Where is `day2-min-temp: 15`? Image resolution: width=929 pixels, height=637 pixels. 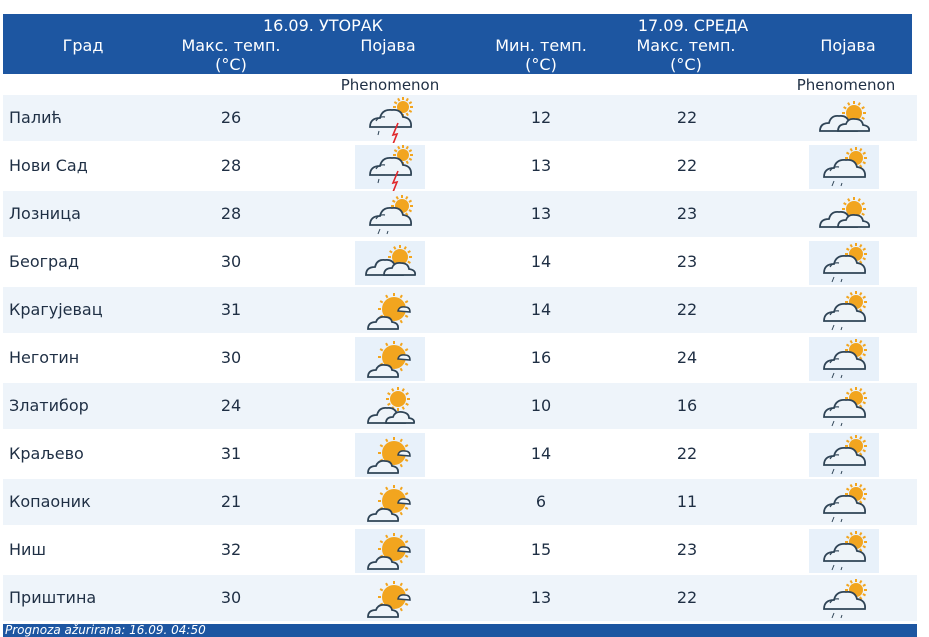 day2-min-temp: 15 is located at coordinates (541, 549).